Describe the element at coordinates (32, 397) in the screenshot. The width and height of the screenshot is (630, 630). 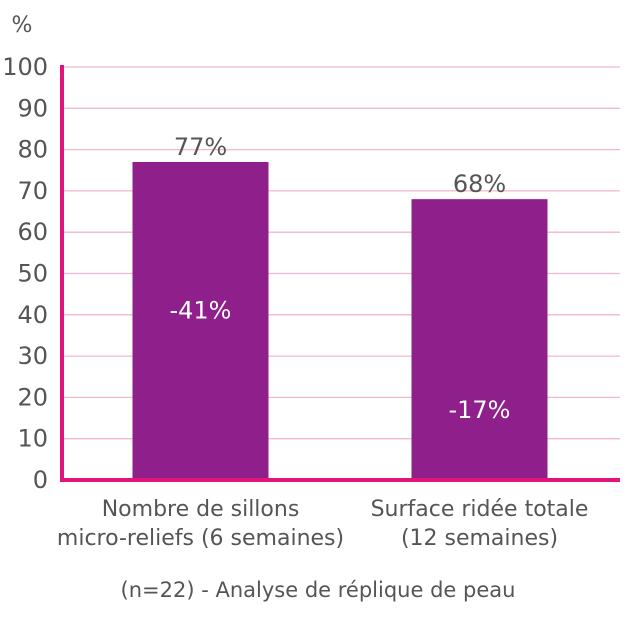
I see `y-tick-label: 20` at that location.